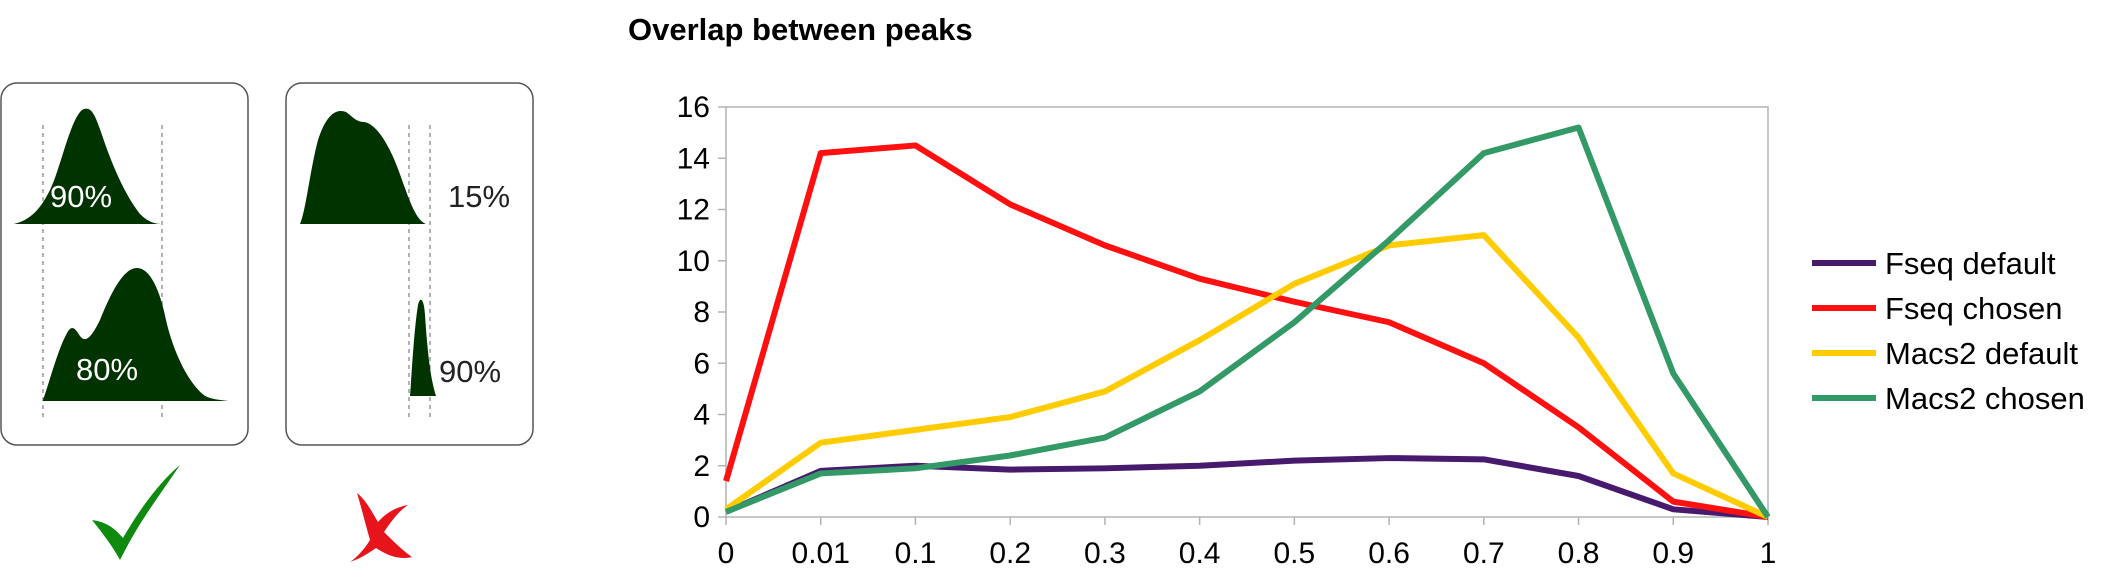 The image size is (2117, 582). I want to click on x-tick-label: 0.7, so click(1484, 553).